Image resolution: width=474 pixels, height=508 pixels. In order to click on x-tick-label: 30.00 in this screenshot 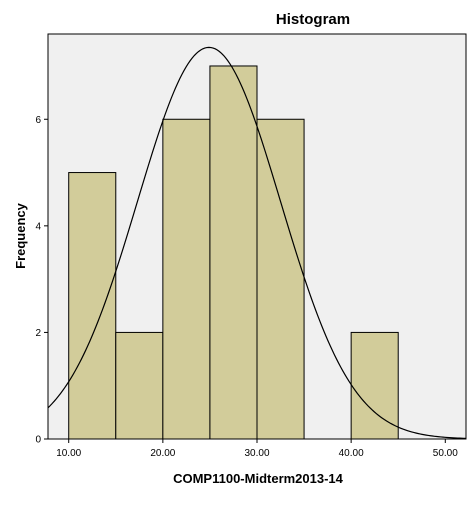, I will do `click(256, 453)`.